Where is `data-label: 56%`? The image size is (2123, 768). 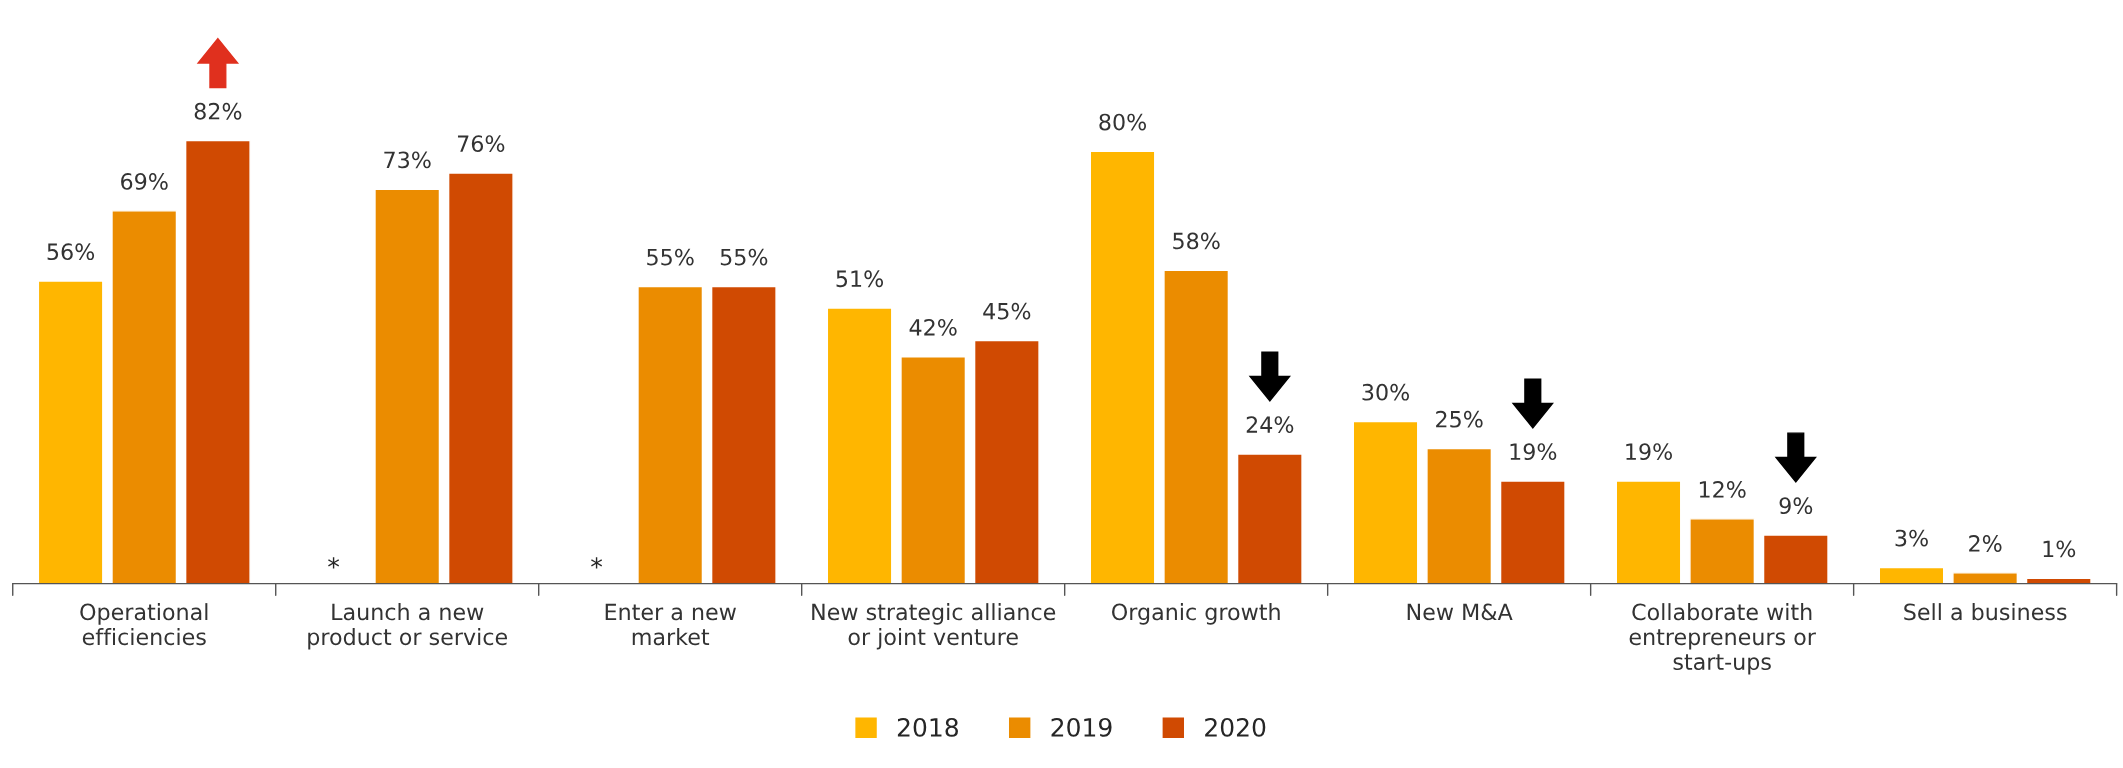 data-label: 56% is located at coordinates (71, 252).